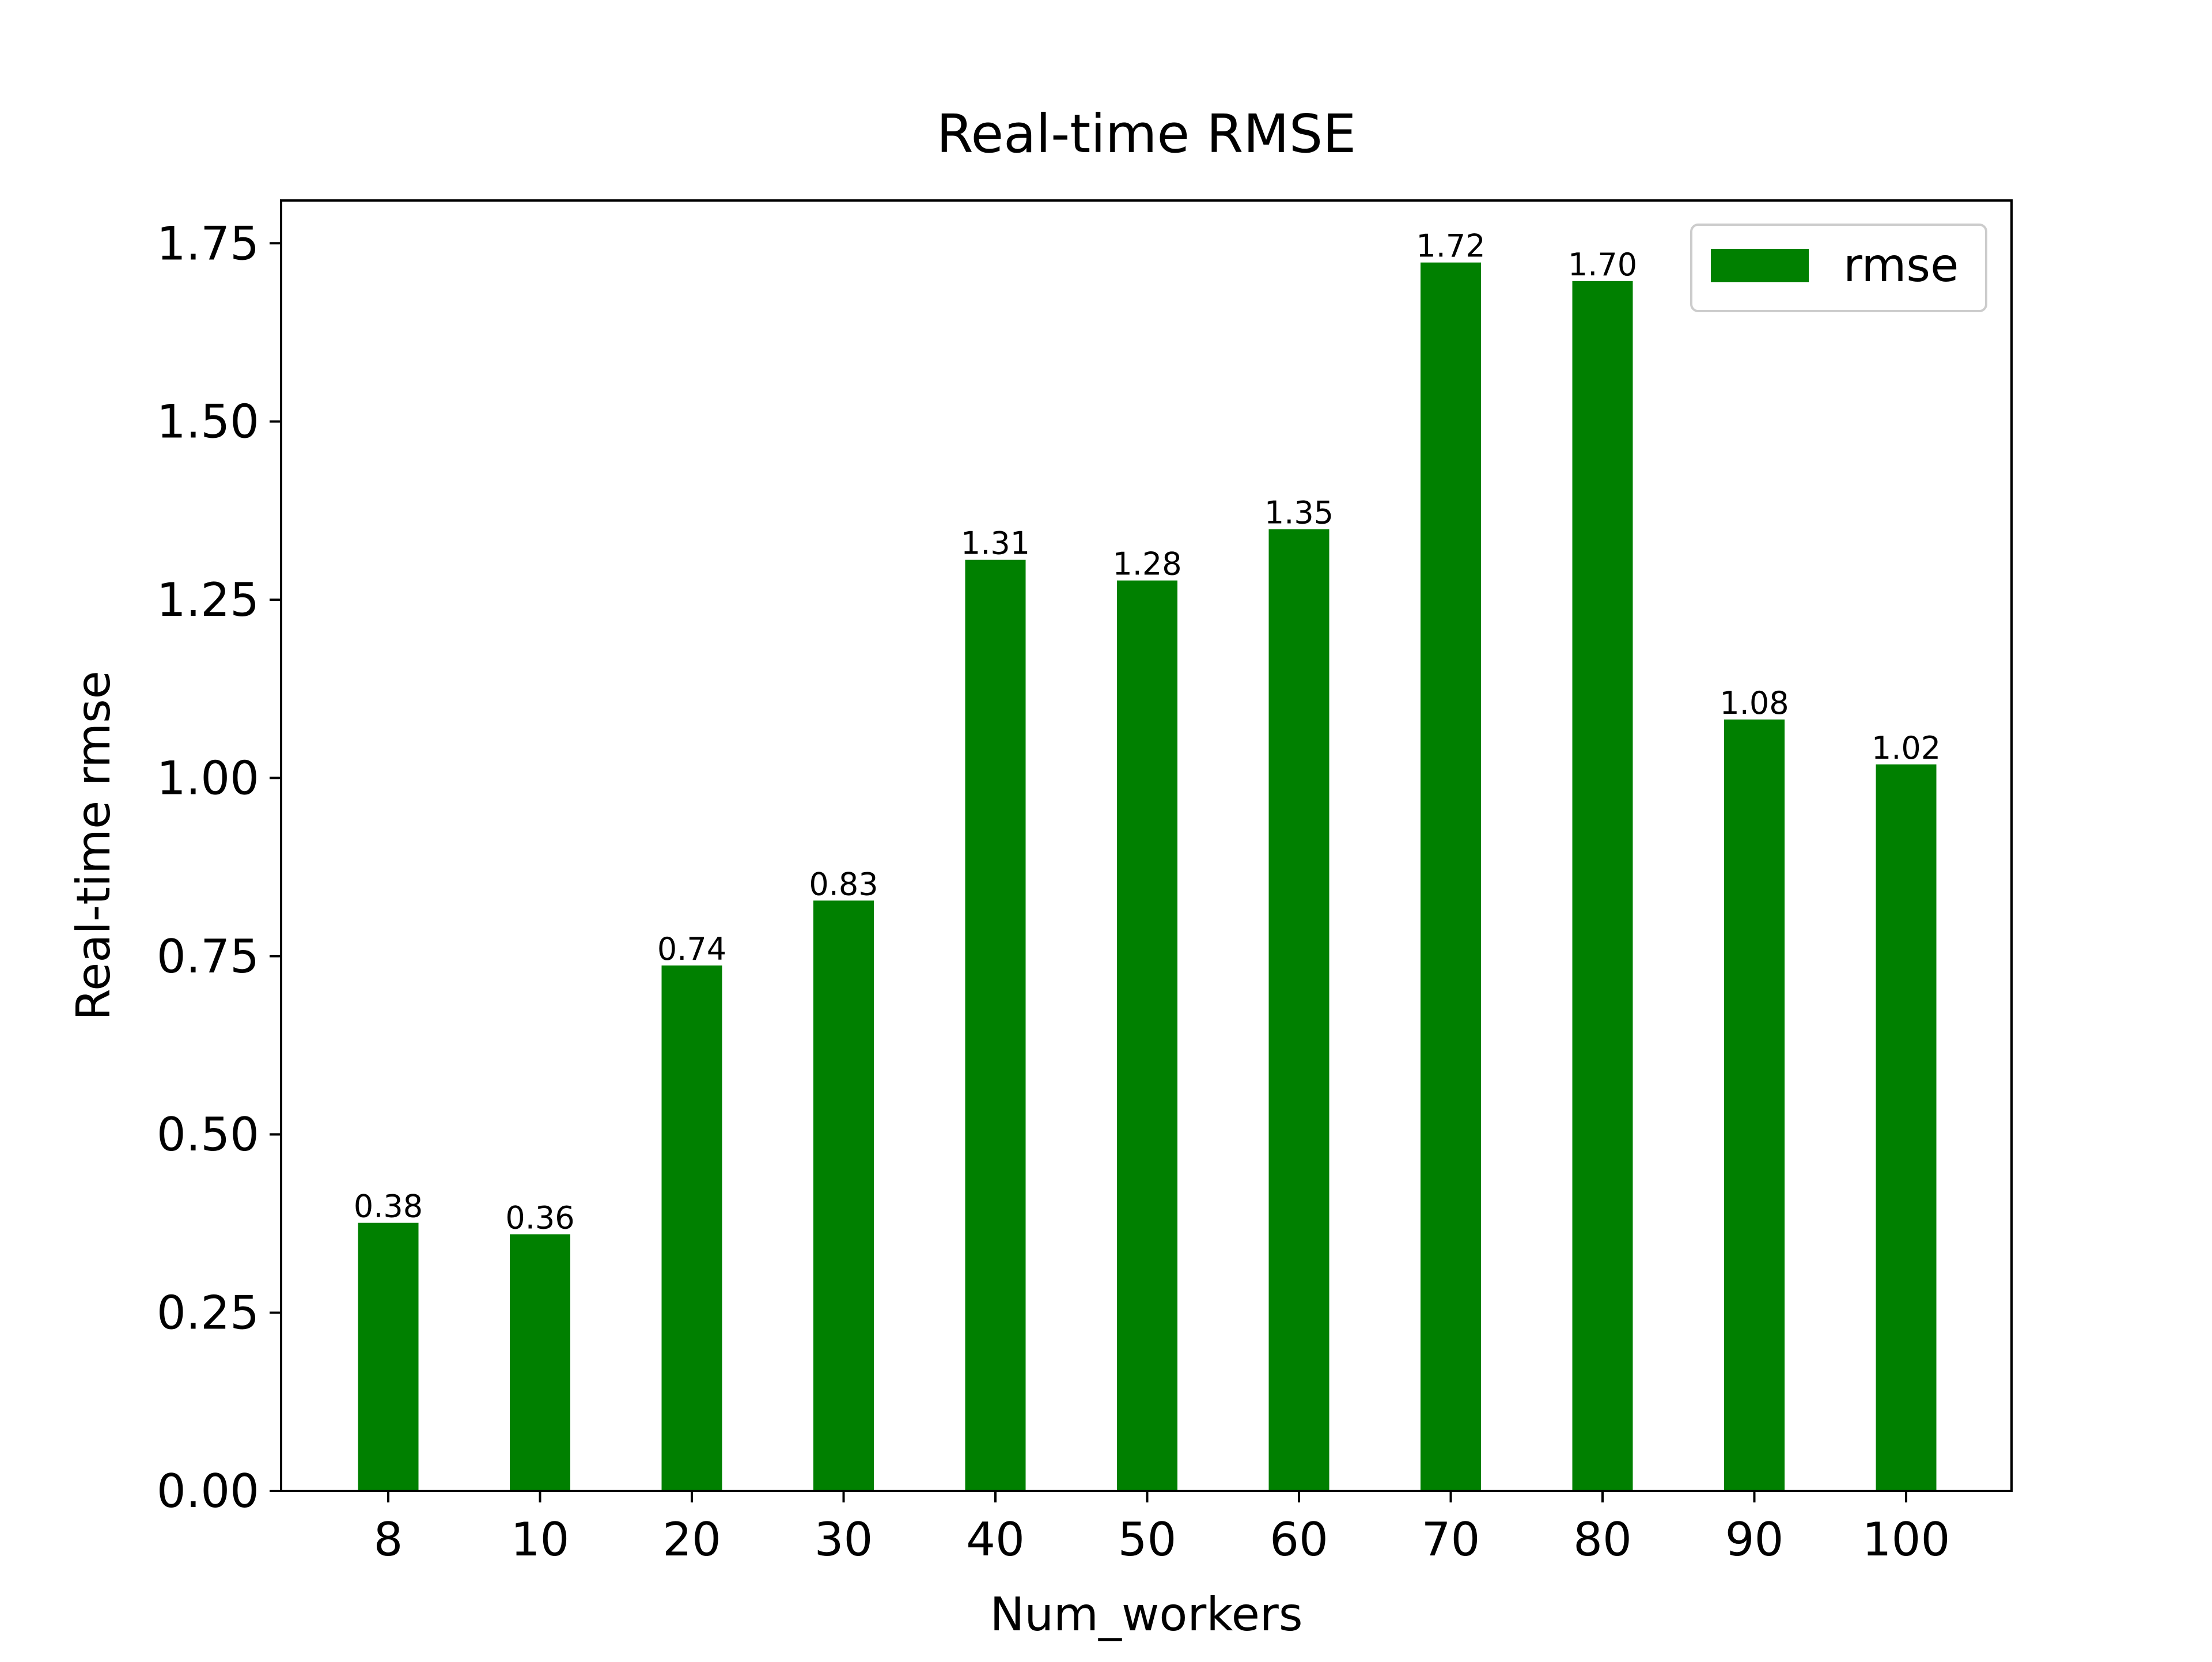  Describe the element at coordinates (995, 1539) in the screenshot. I see `x-tick-label-40: 40` at that location.